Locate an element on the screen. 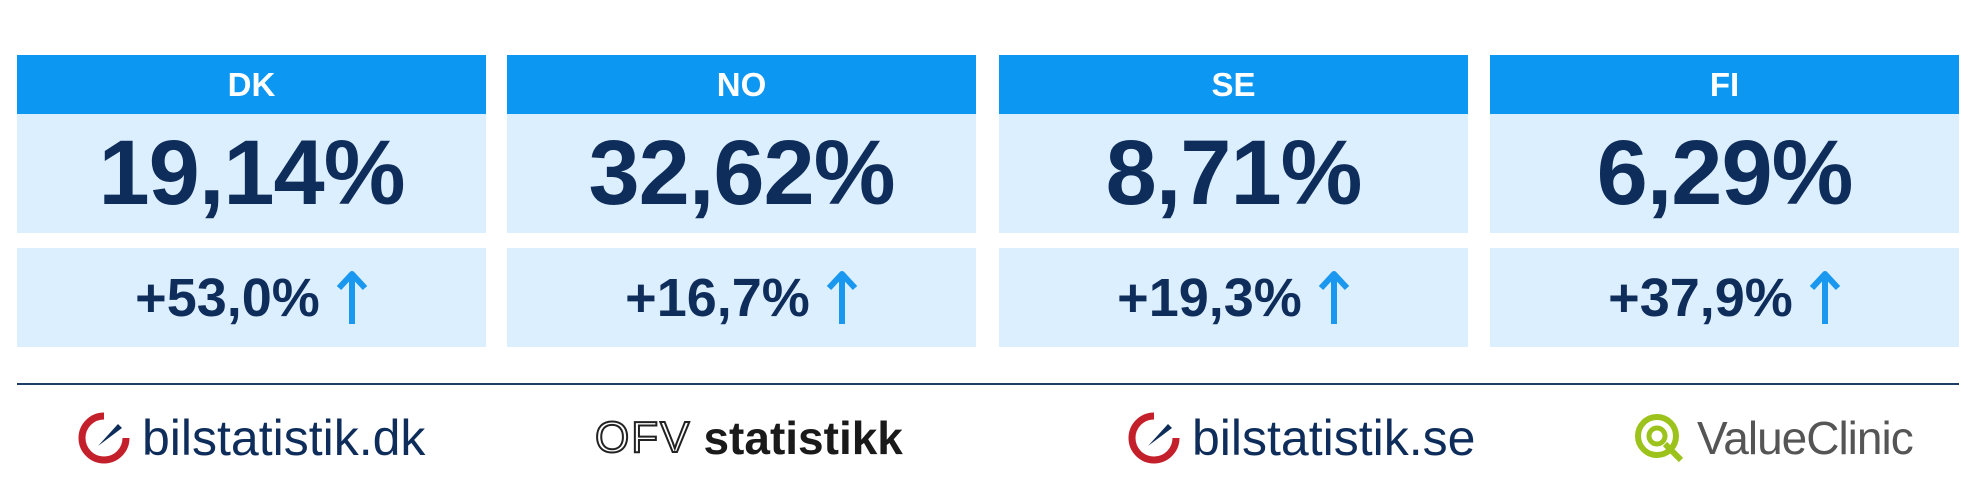 This screenshot has width=1983, height=497. change-row: +19,3% is located at coordinates (1233, 297).